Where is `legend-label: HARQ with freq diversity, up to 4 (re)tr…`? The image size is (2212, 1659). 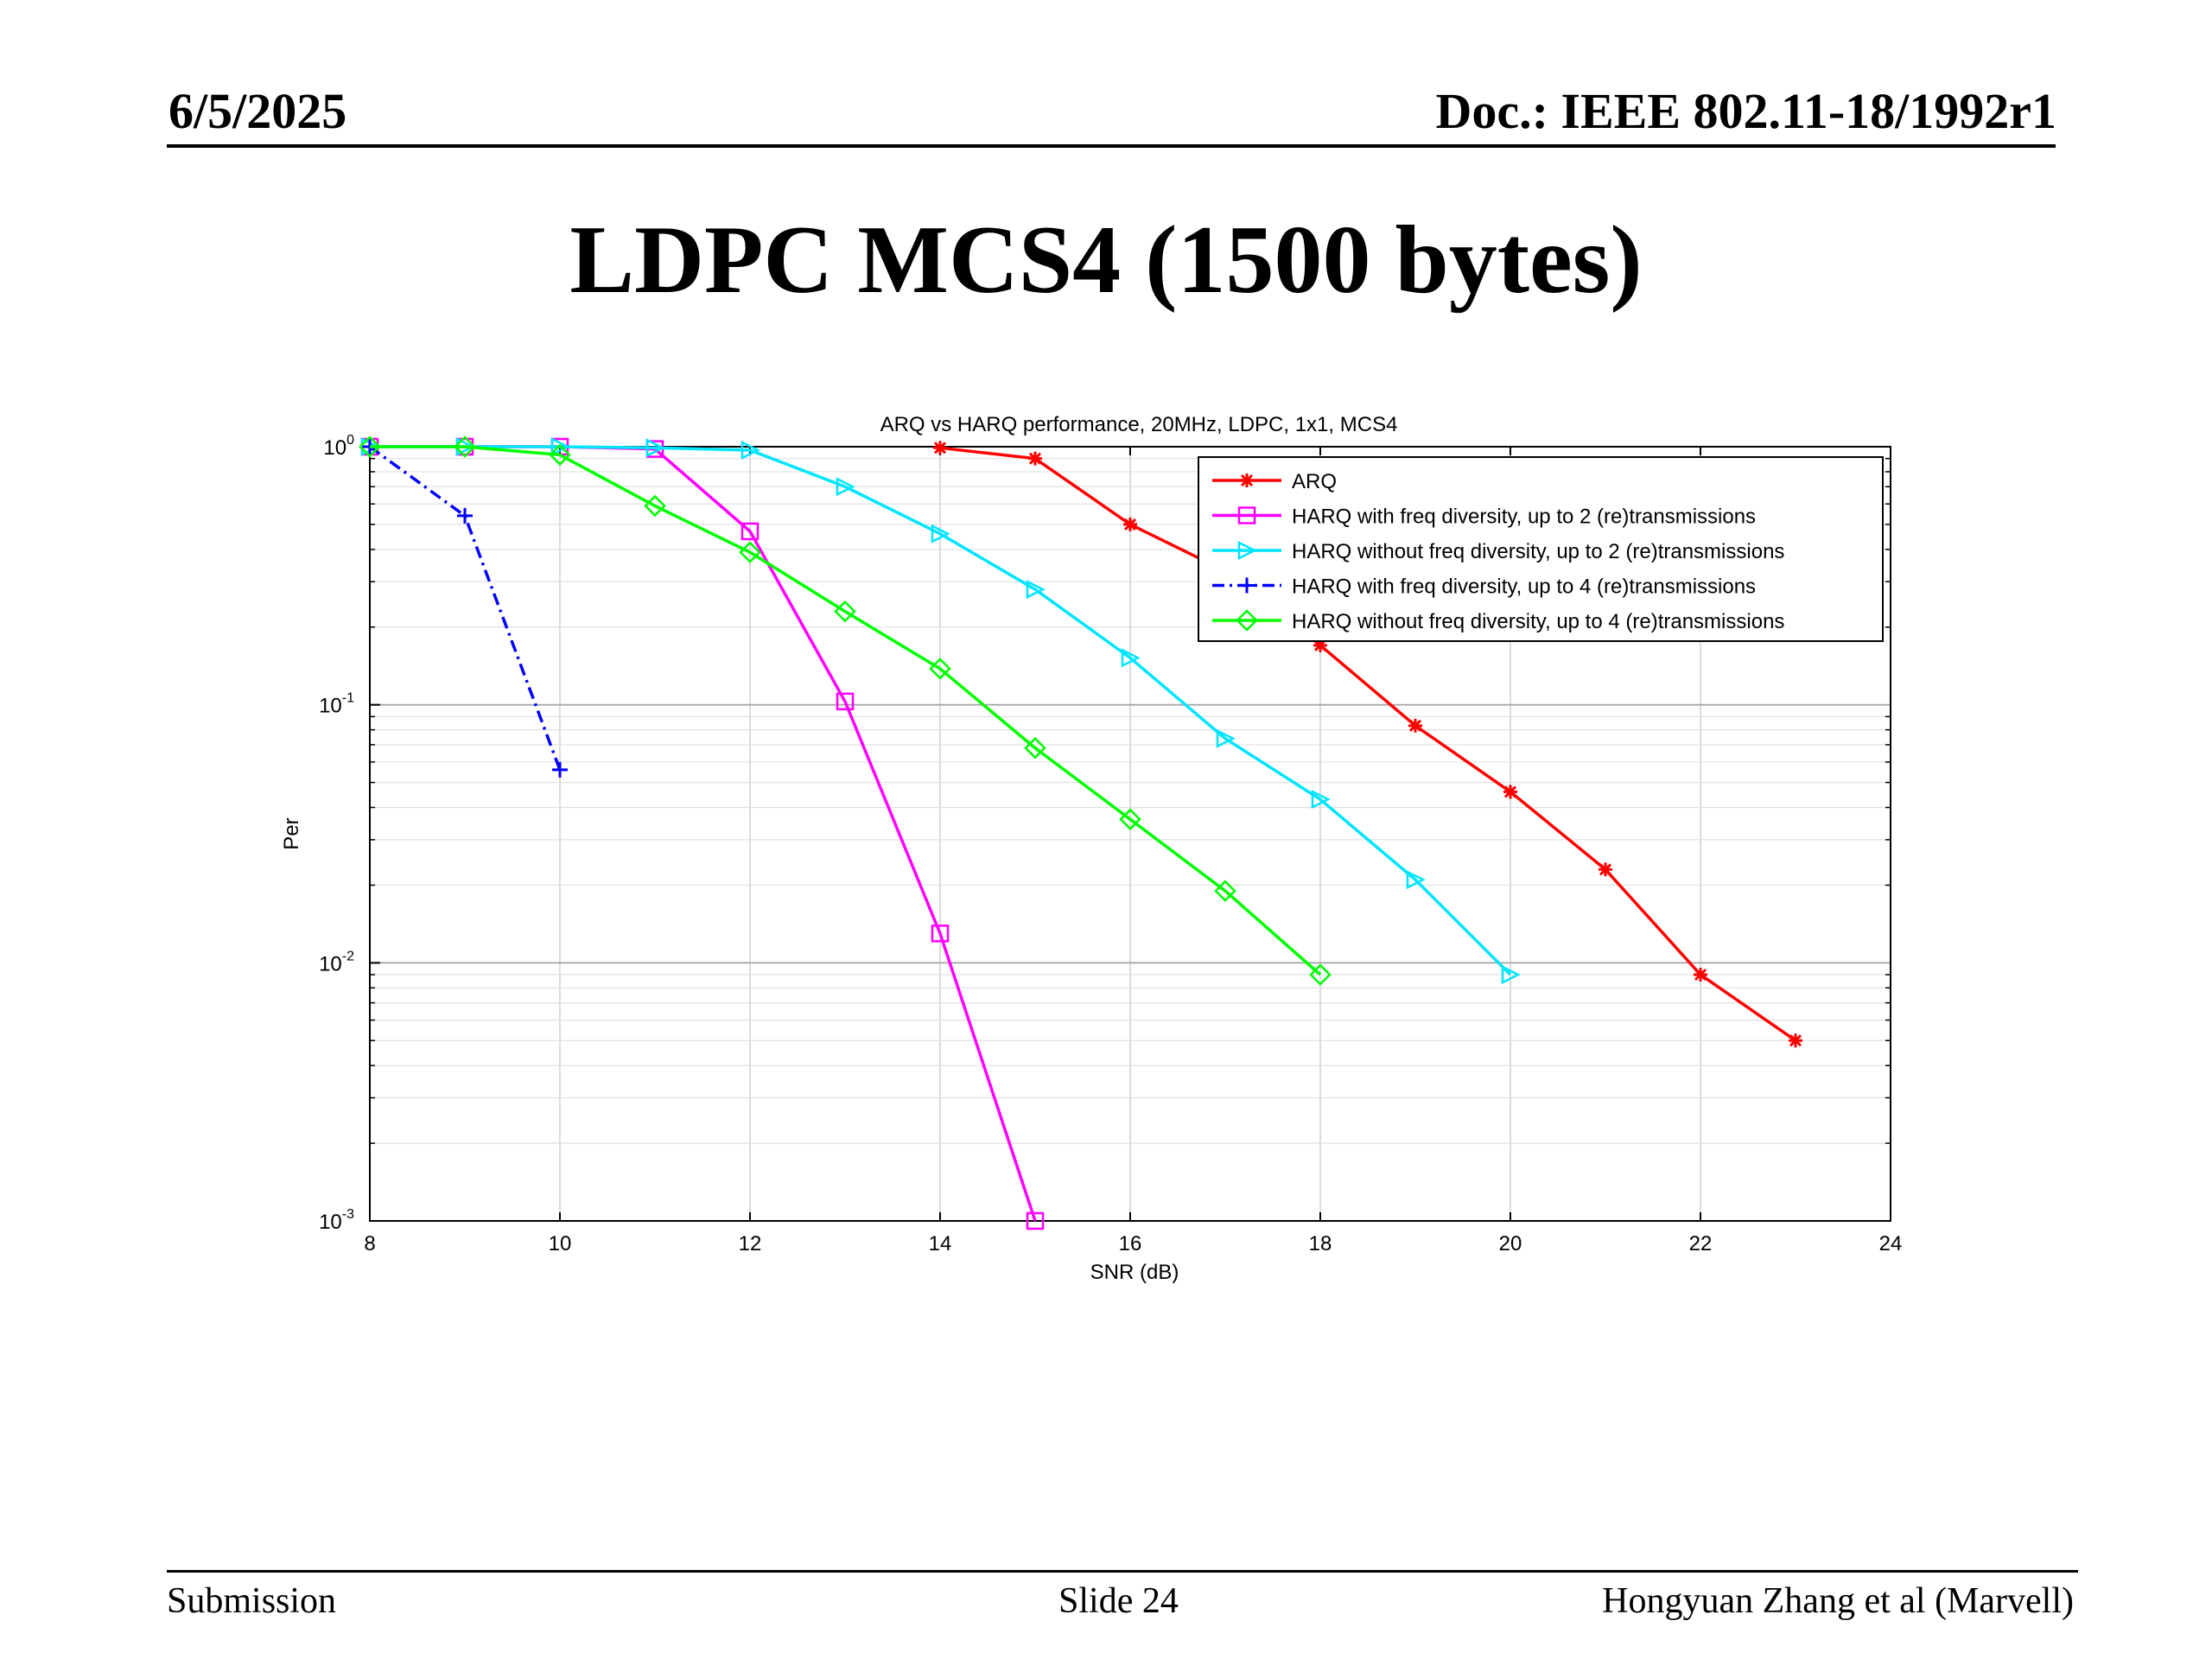 legend-label: HARQ with freq diversity, up to 4 (re)tr… is located at coordinates (1524, 587).